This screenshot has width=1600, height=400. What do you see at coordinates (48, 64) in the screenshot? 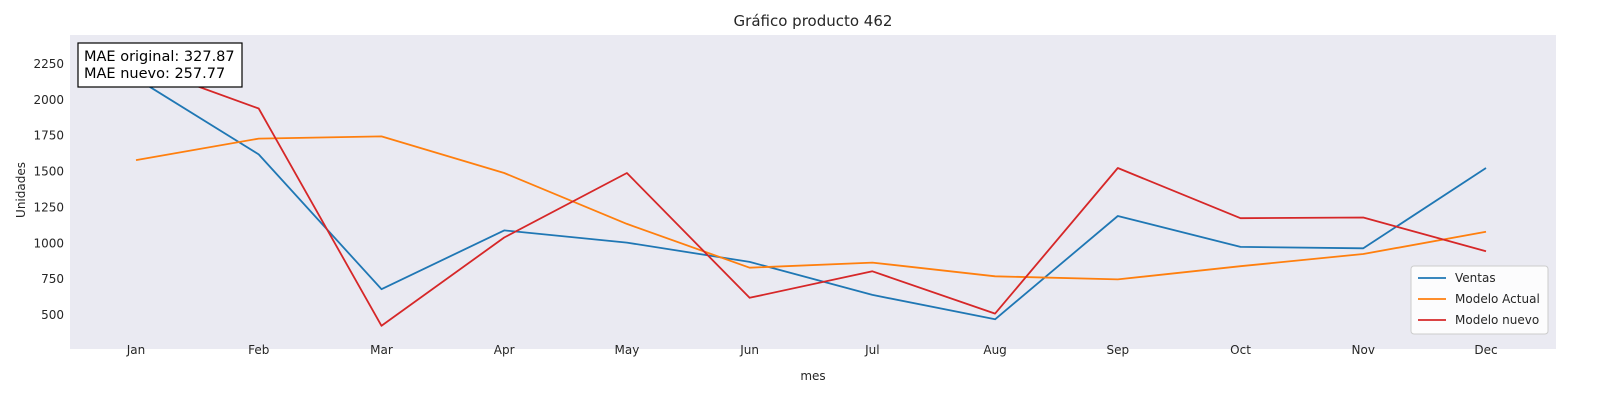
I see `y-tick-label-2250: 2250` at bounding box center [48, 64].